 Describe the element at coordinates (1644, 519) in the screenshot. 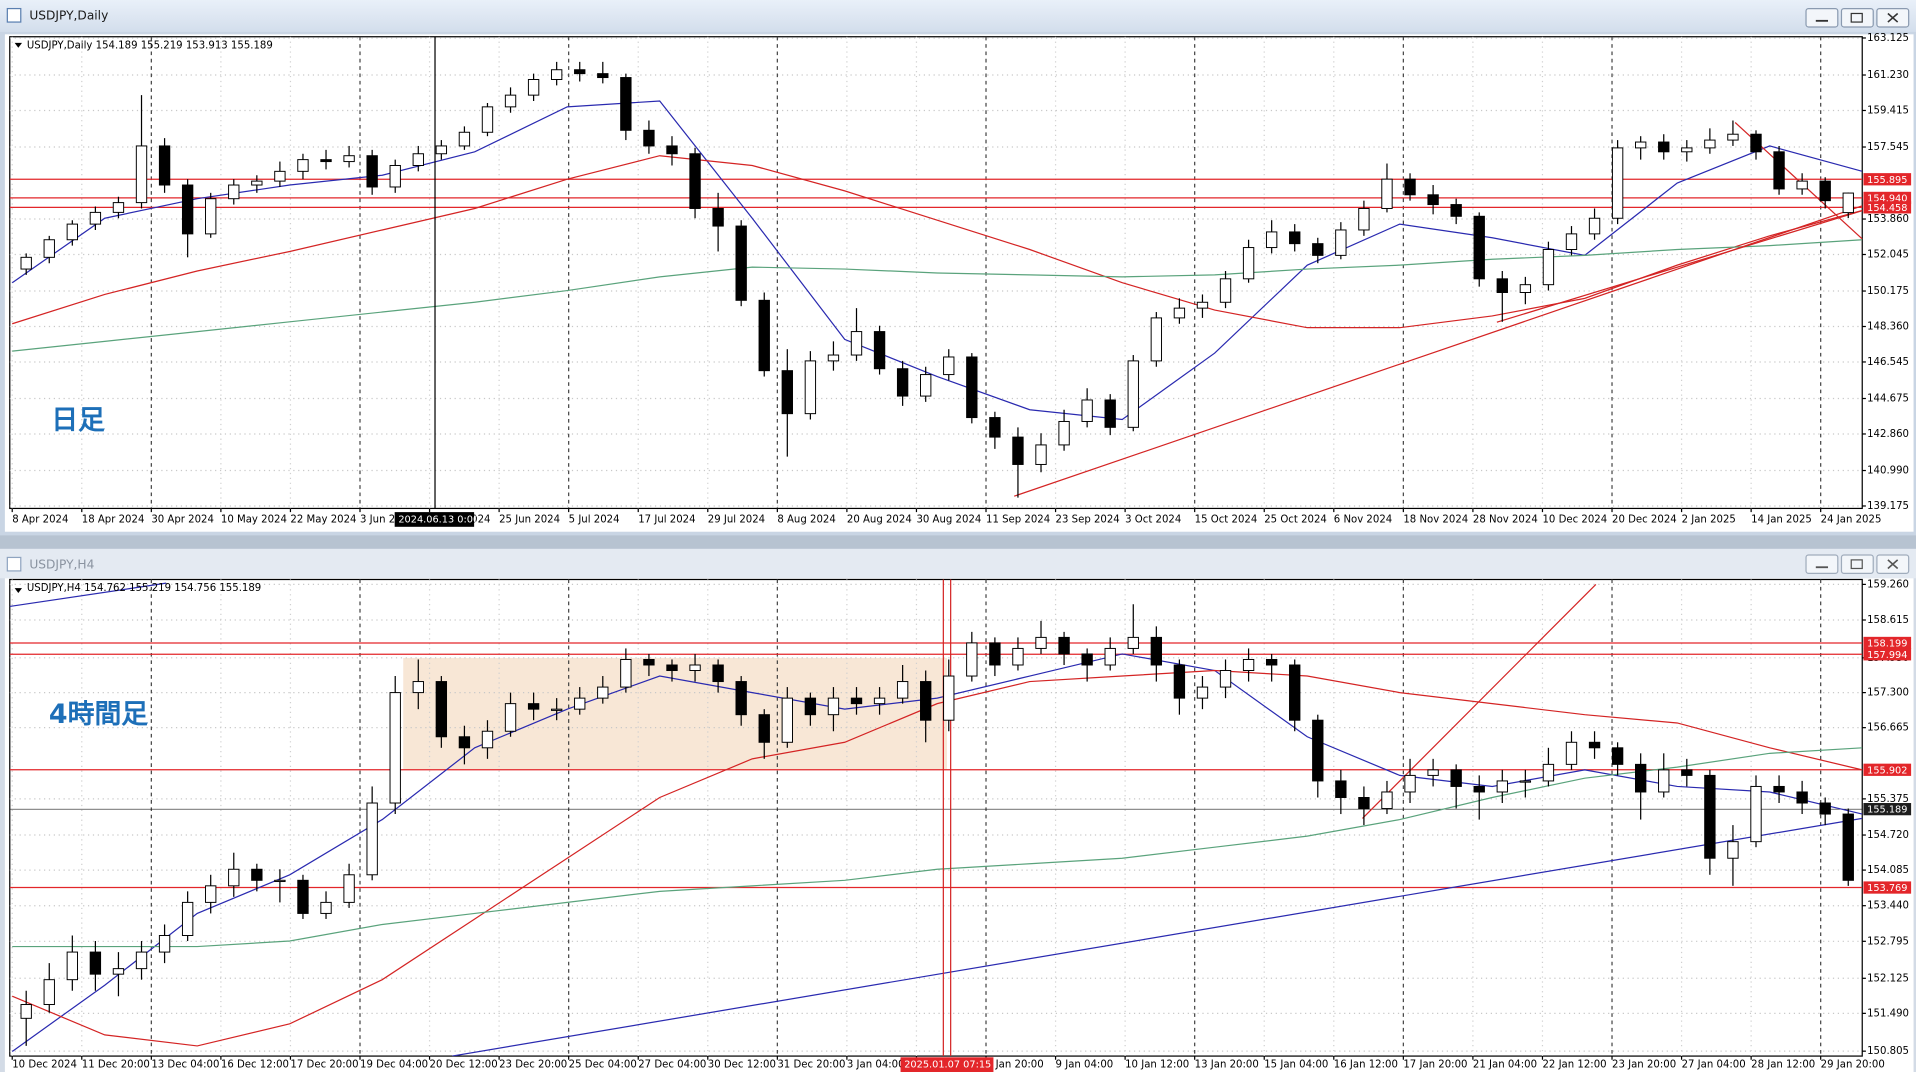

I see `x-tick-label: 20 Dec 2024` at that location.